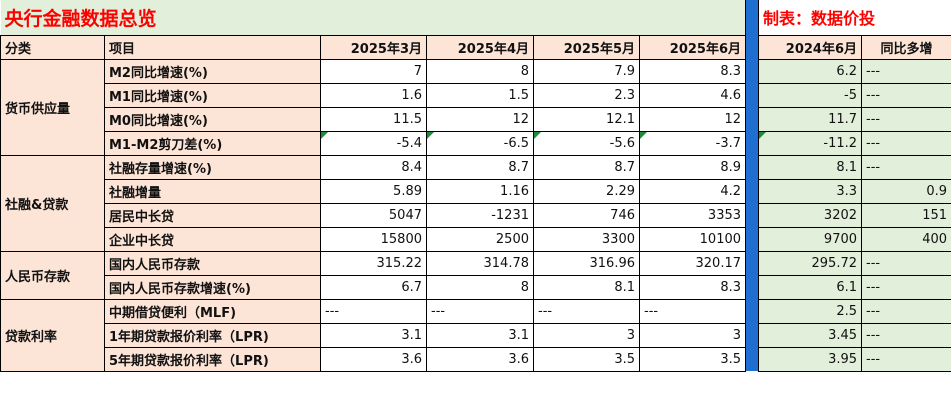  Describe the element at coordinates (810, 335) in the screenshot. I see `value-cell-jun24: 3.45` at that location.